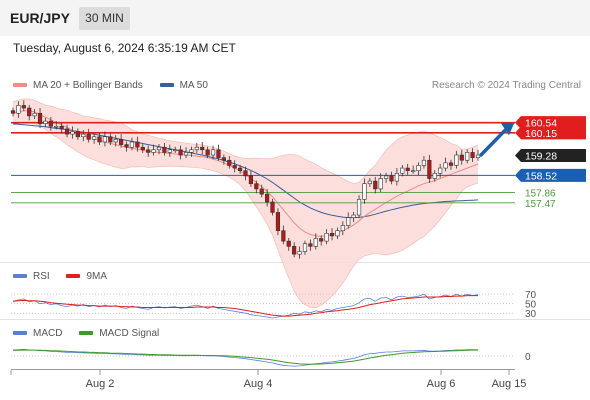 The image size is (590, 400). What do you see at coordinates (73, 276) in the screenshot?
I see `legend-swatch-rsi-ma` at bounding box center [73, 276].